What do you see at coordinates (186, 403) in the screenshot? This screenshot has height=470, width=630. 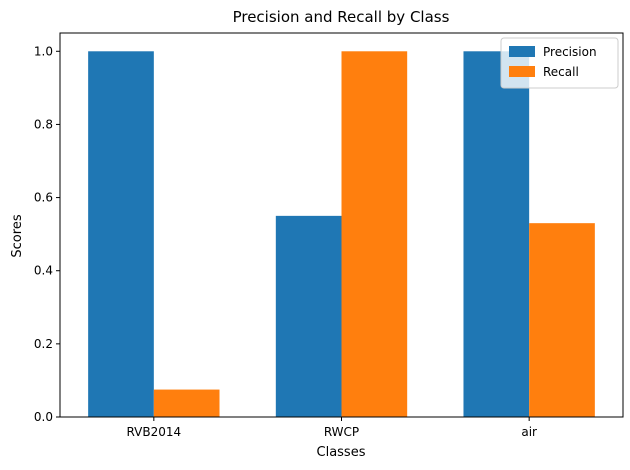 I see `bar-recall-rvb2014` at bounding box center [186, 403].